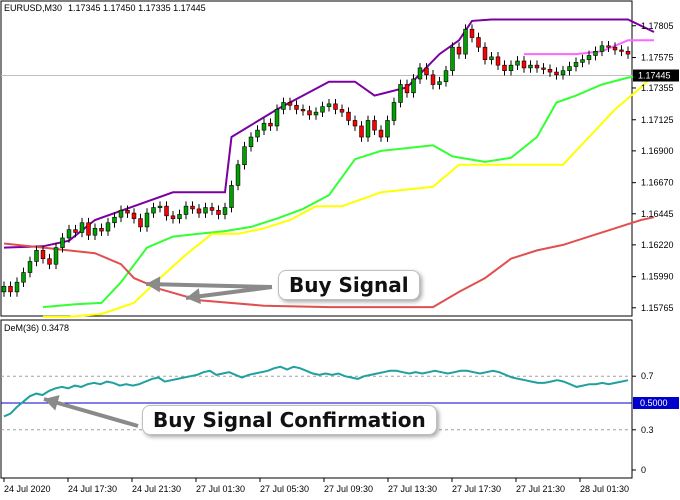 The height and width of the screenshot is (500, 680). Describe the element at coordinates (654, 403) in the screenshot. I see `signal-level-label: 0.5000` at that location.